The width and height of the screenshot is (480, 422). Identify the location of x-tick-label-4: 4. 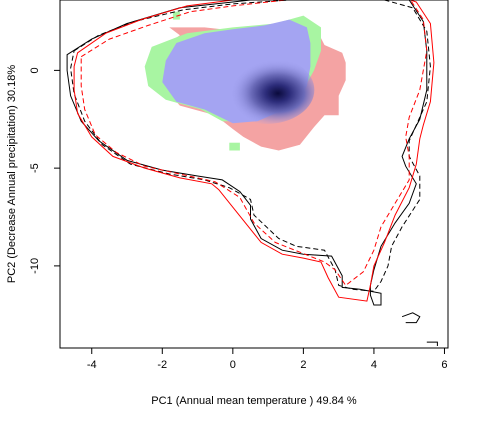
(374, 365).